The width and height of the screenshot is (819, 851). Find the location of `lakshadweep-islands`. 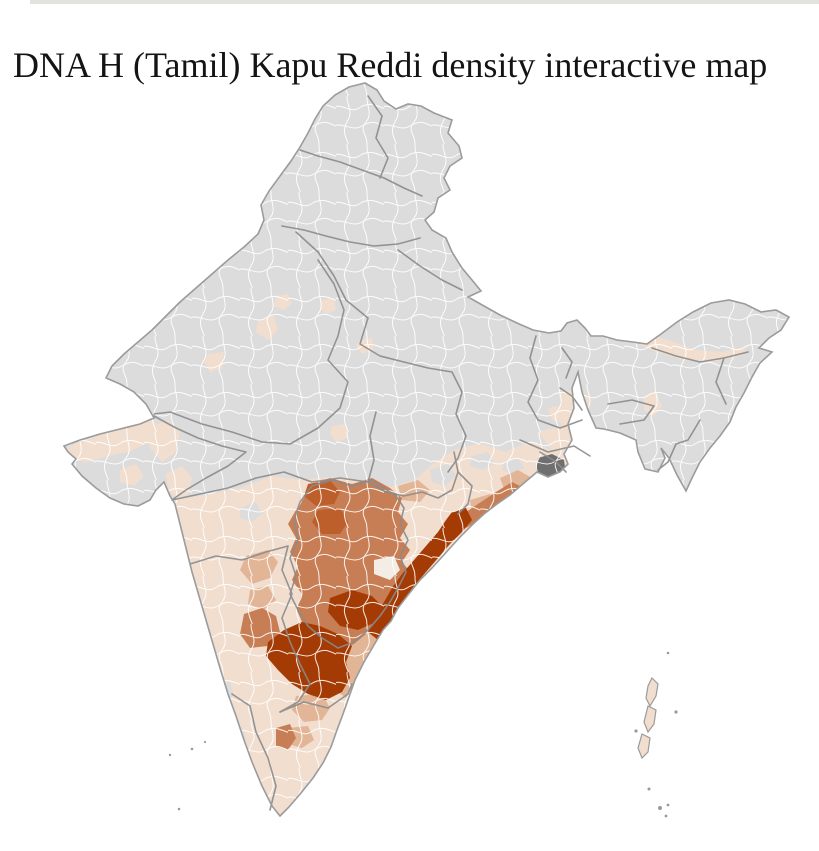

lakshadweep-islands is located at coordinates (187, 775).